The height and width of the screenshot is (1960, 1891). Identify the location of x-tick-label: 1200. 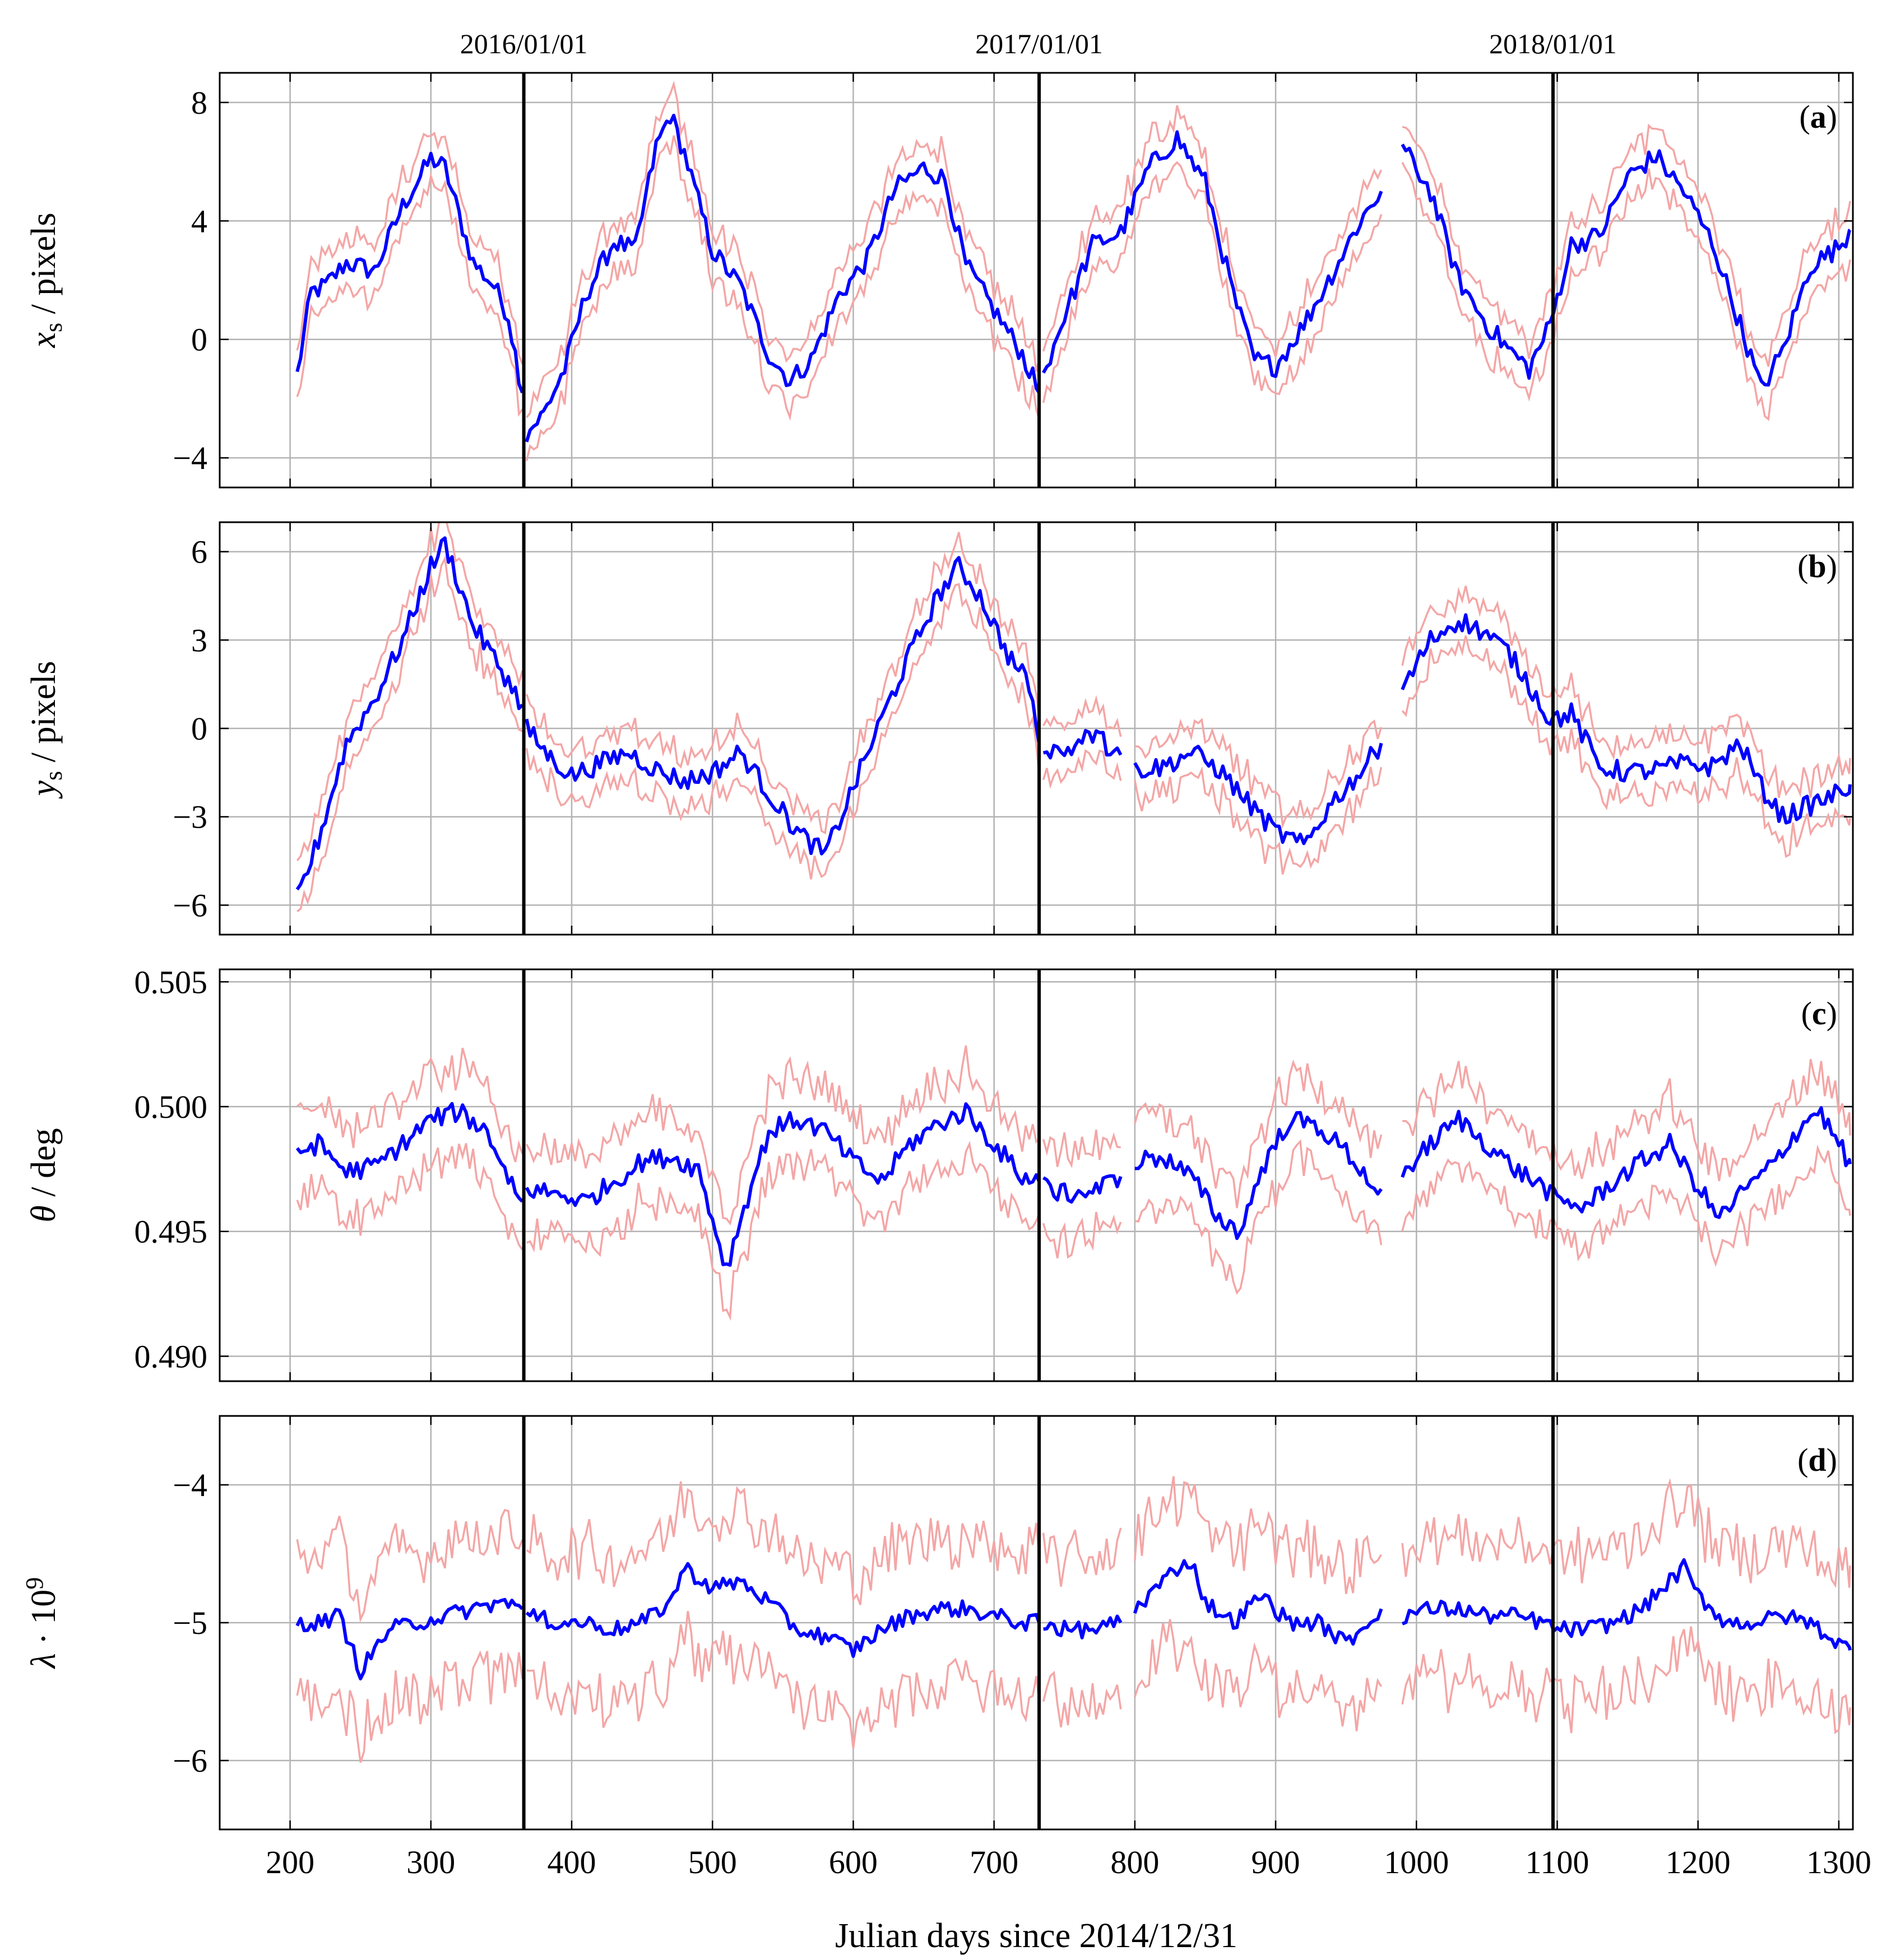
(1698, 1862).